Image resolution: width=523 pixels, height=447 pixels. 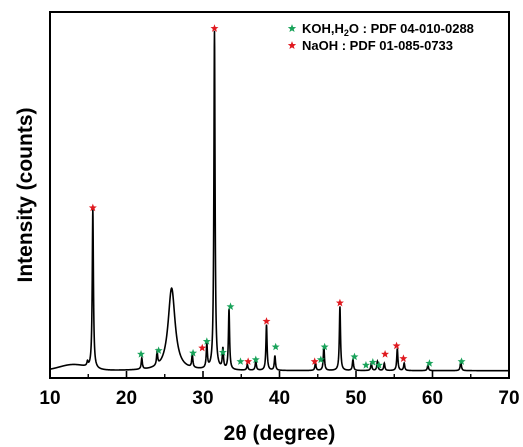 I want to click on x-axis-ticks: 10 20 30 40 50 60 70, so click(x=279, y=390).